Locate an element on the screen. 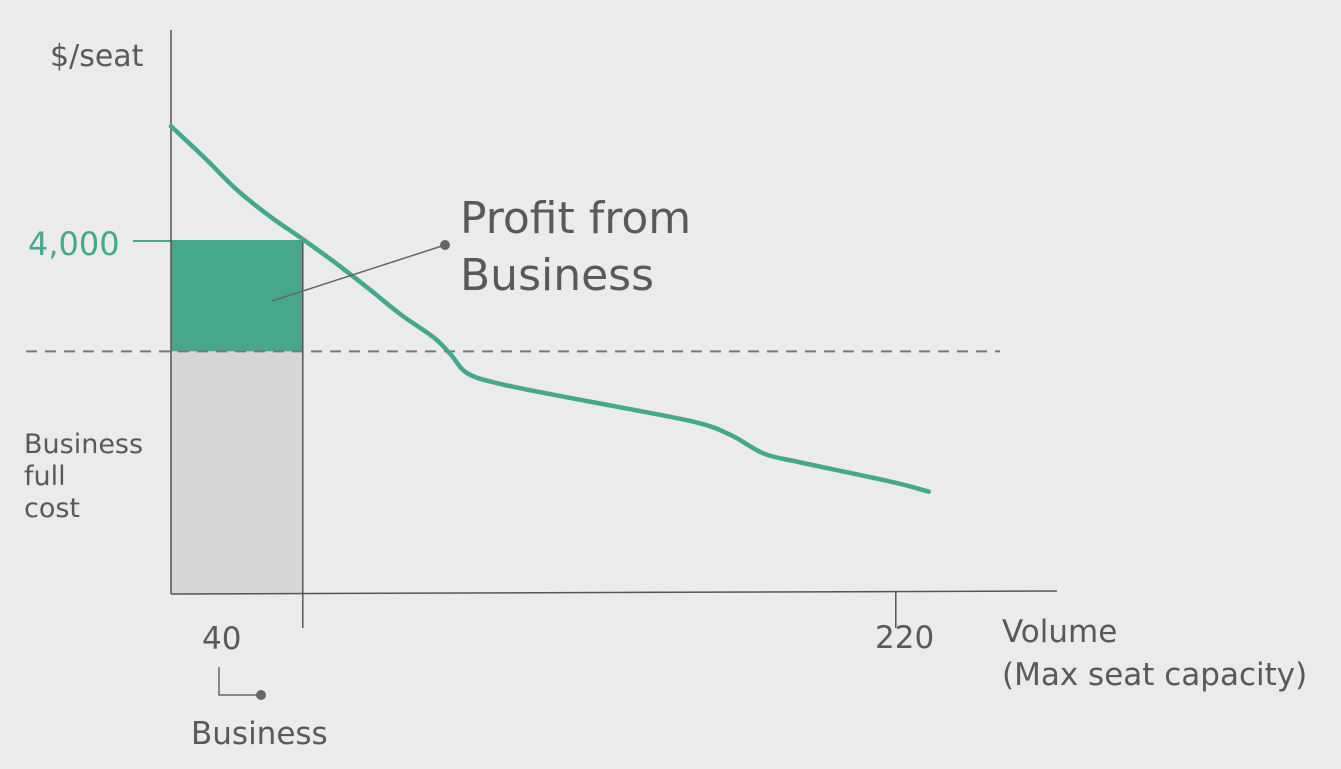 The width and height of the screenshot is (1341, 769). business-callout-dot is located at coordinates (261, 695).